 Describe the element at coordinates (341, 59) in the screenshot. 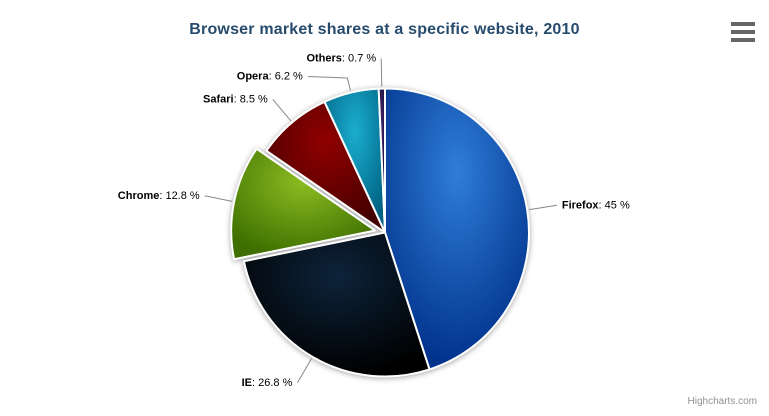

I see `slice-label-others: Others: 0.7 %` at that location.